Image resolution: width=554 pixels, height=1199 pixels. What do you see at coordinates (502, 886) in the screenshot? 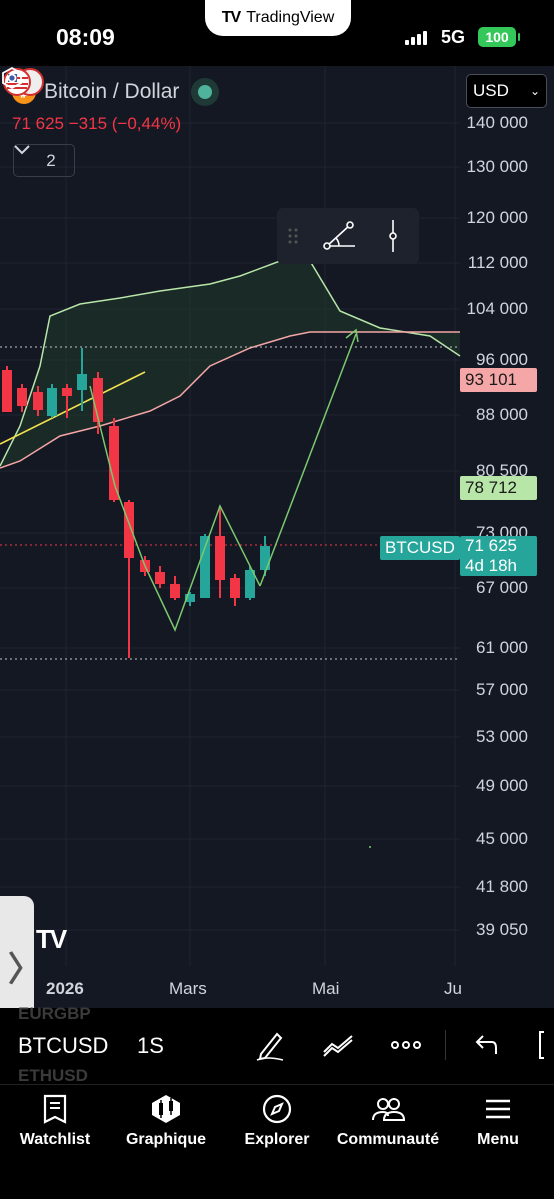
I see `price-axis-label: 41 800` at bounding box center [502, 886].